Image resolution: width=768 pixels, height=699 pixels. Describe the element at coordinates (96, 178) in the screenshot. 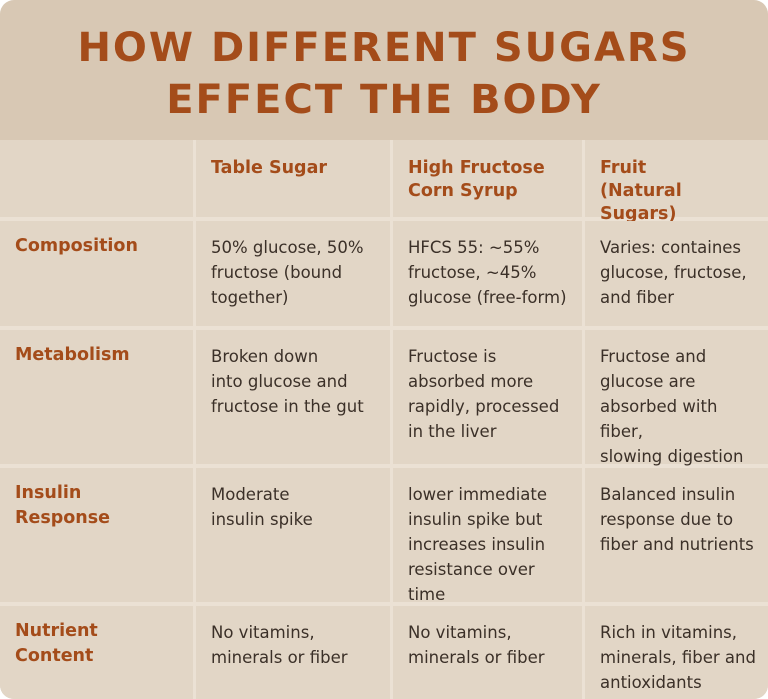

I see `table-corner-cell` at that location.